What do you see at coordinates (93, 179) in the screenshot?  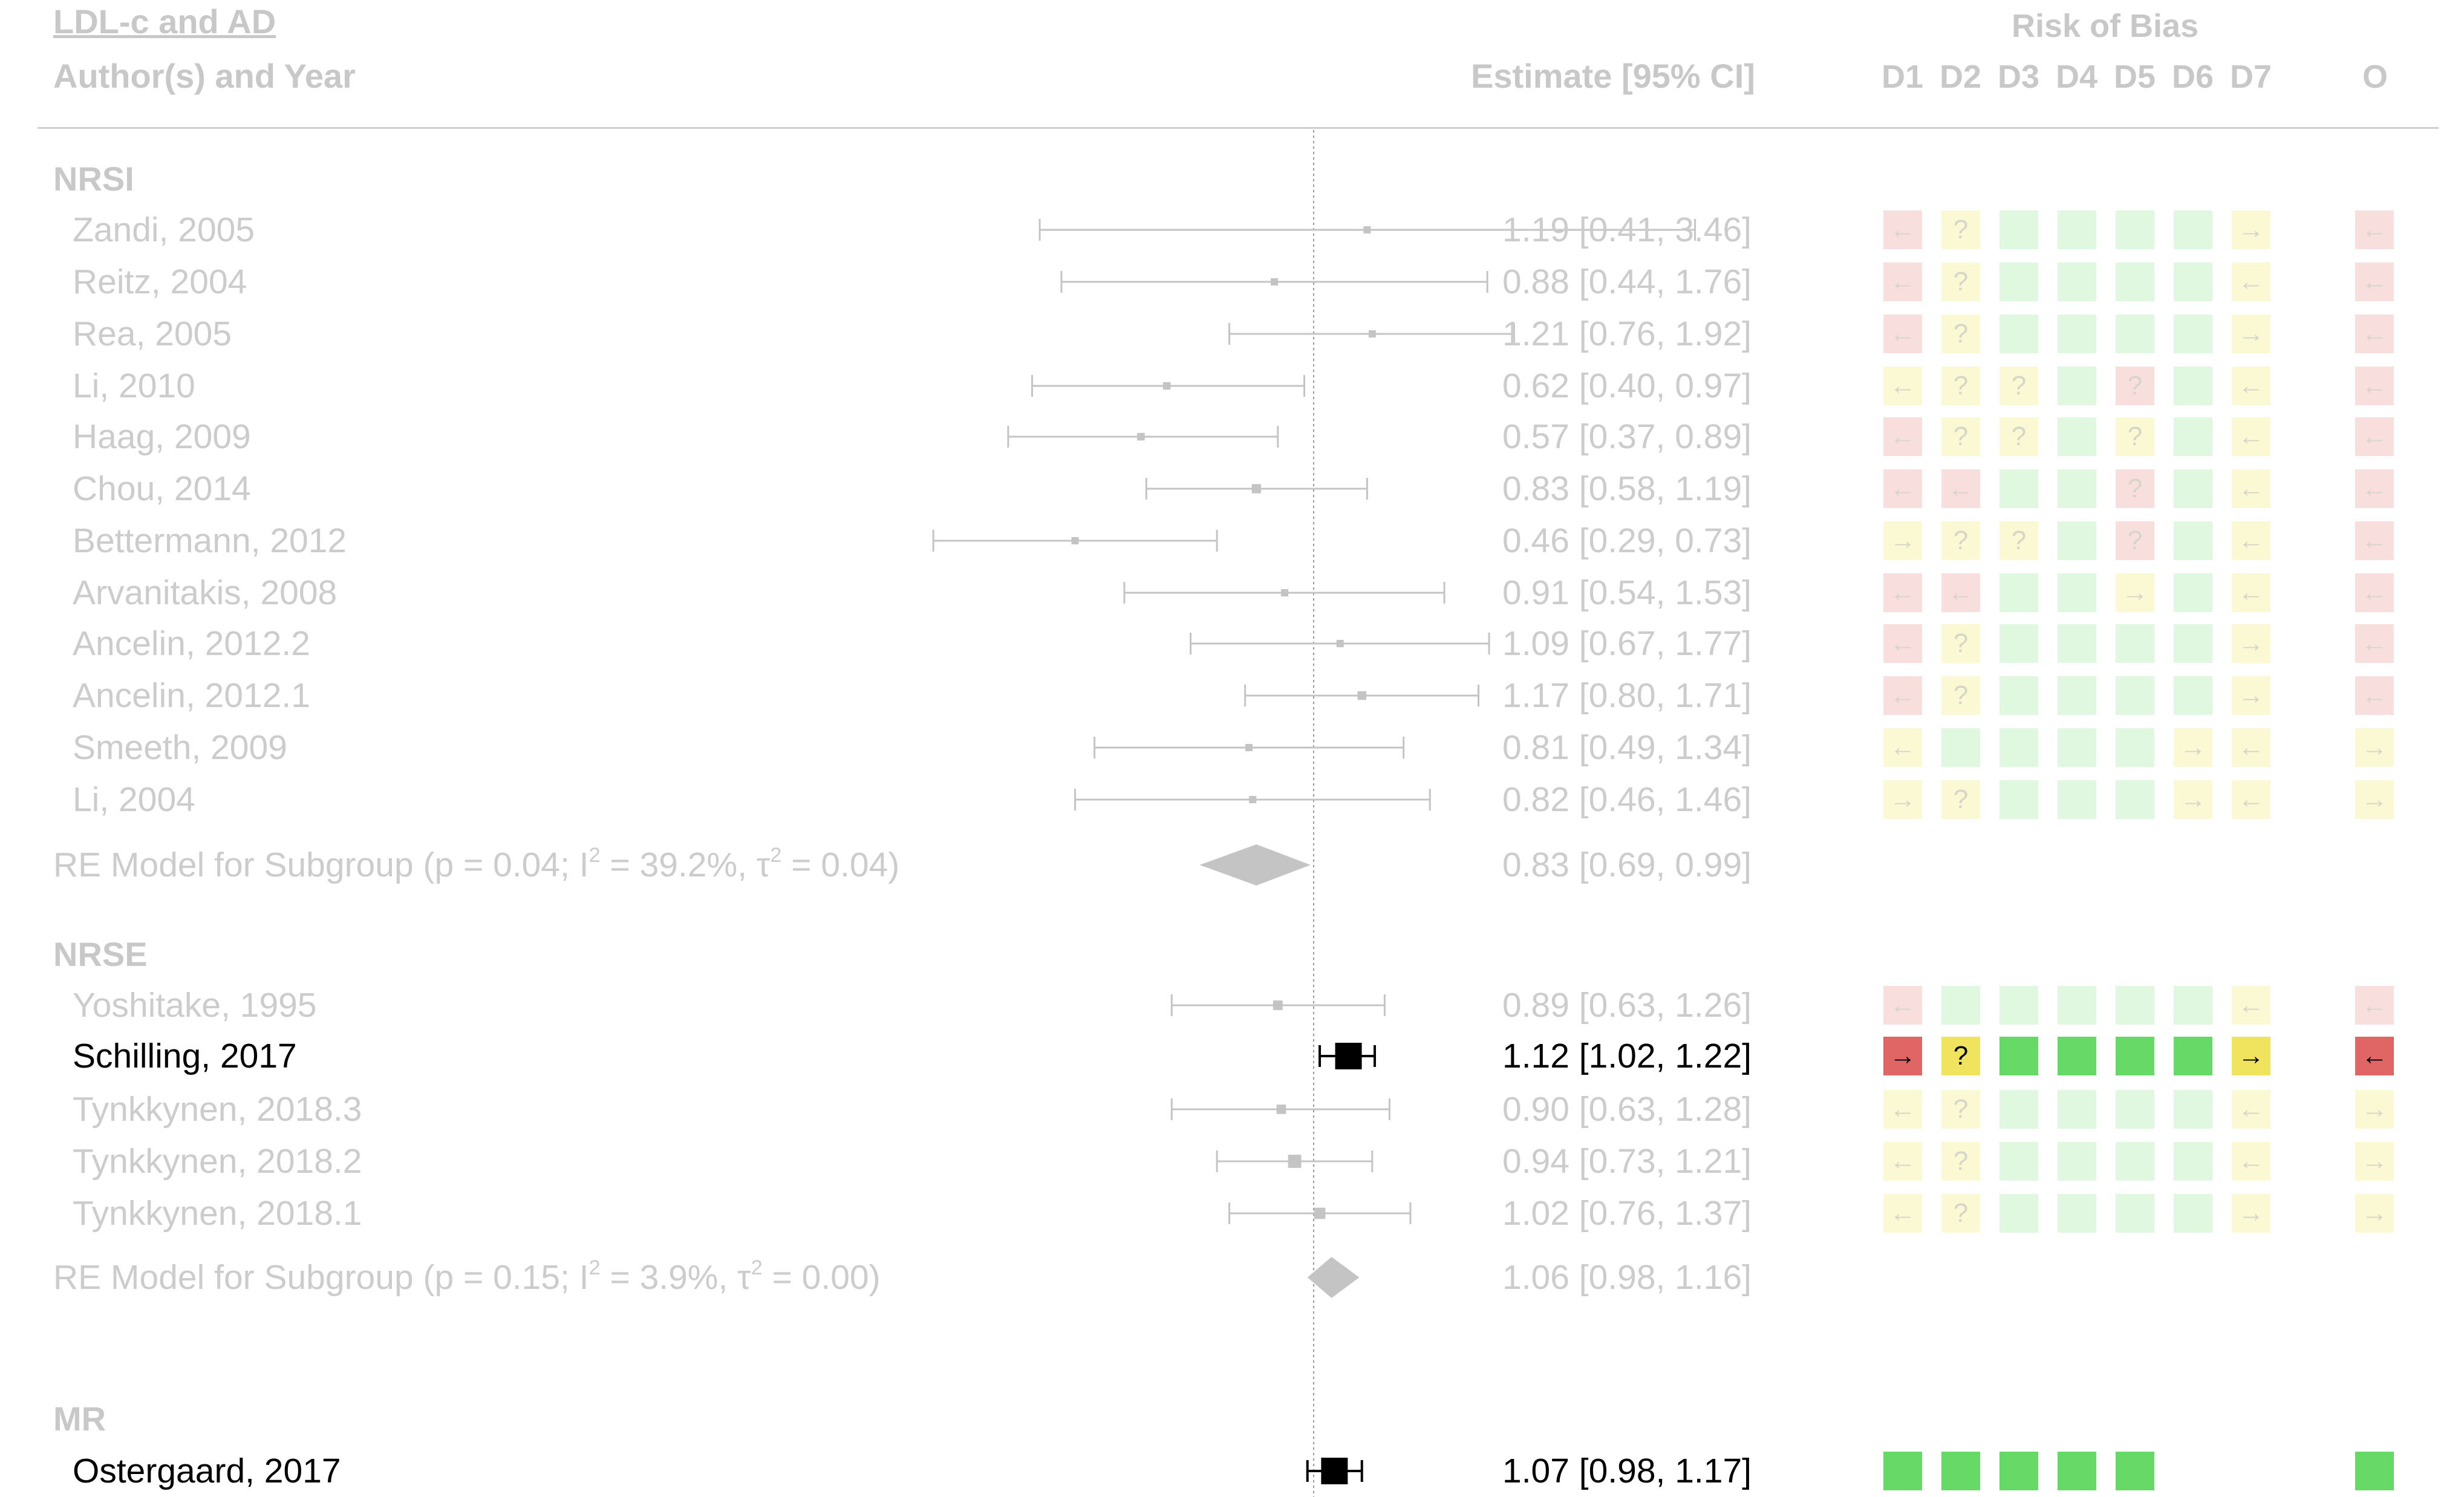 I see `subgroup-label: NRSI` at bounding box center [93, 179].